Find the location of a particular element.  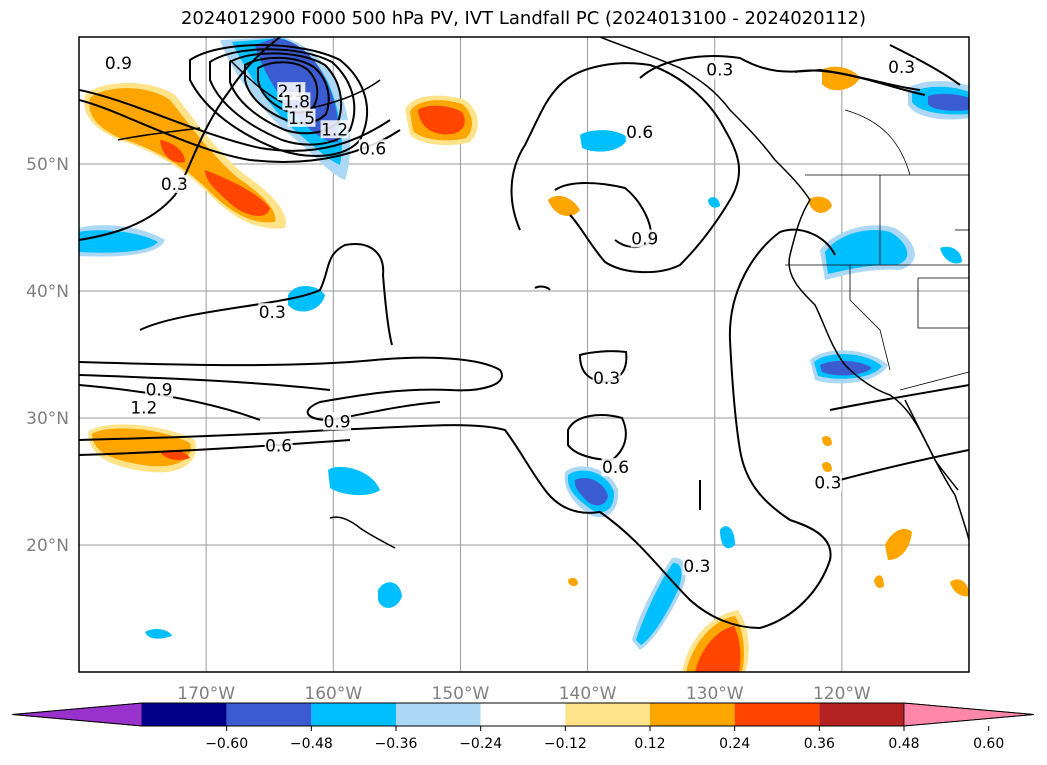

coastline-aleutians is located at coordinates (159, 134).